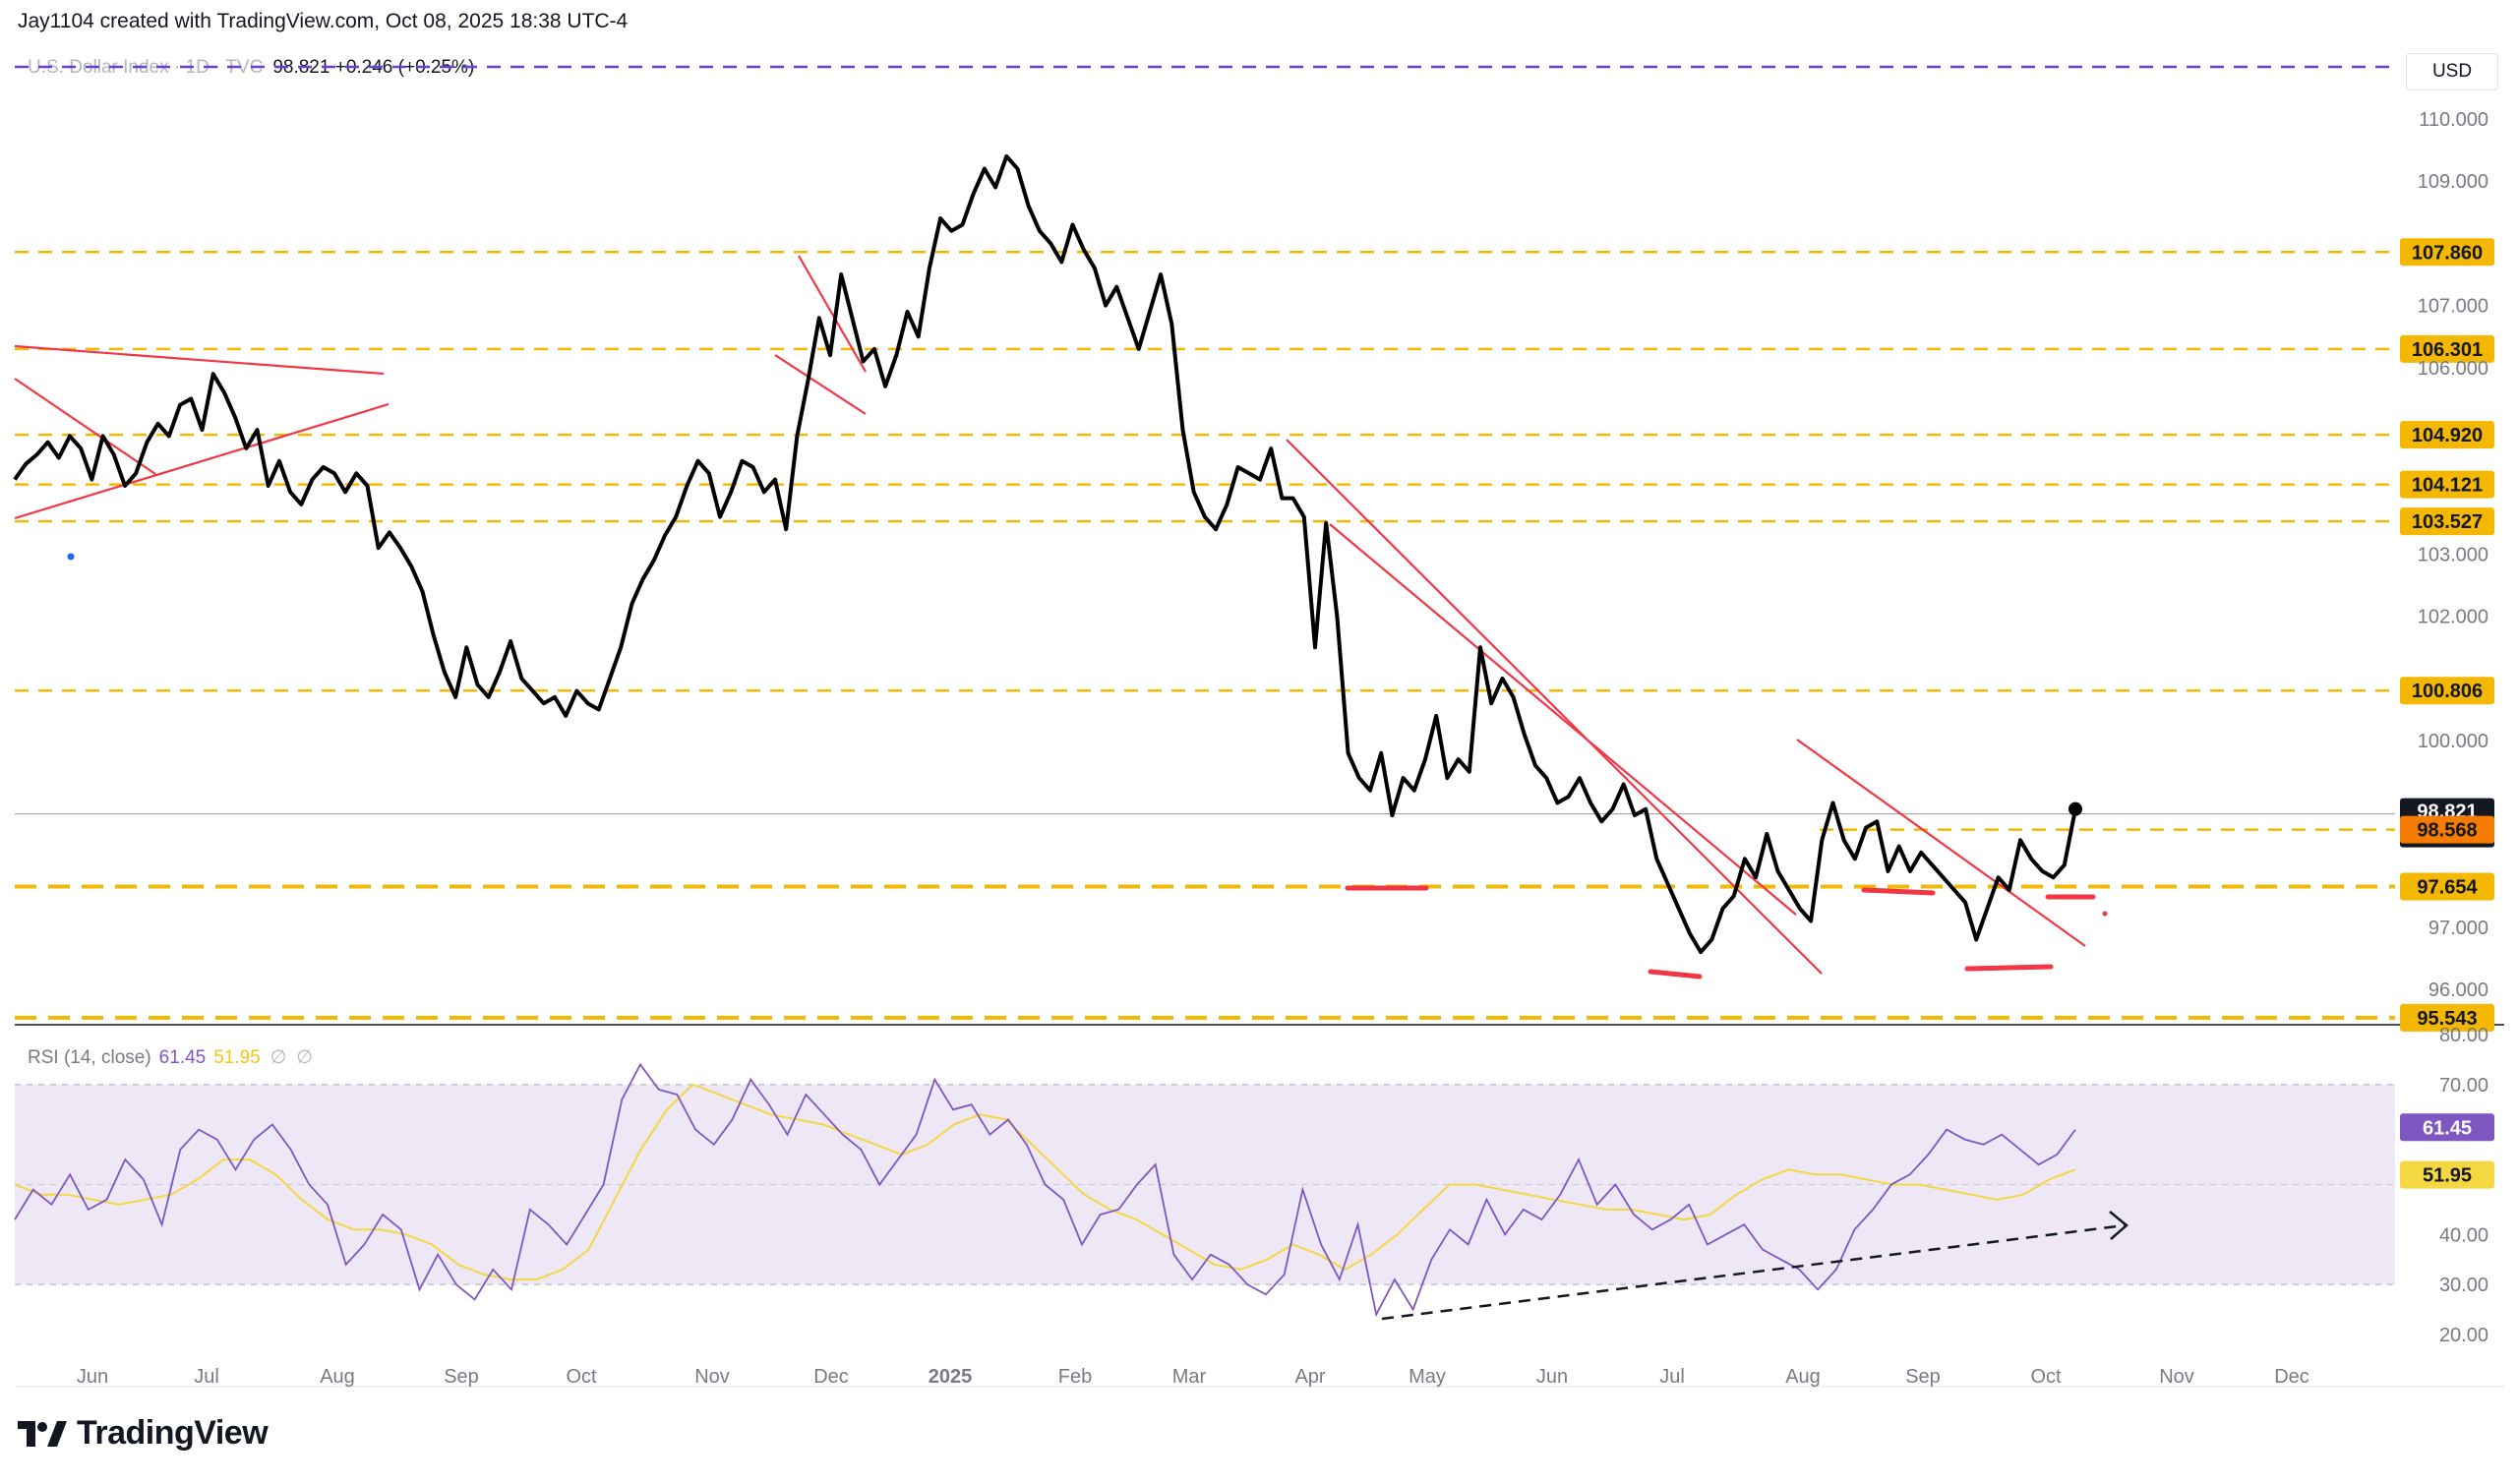 The width and height of the screenshot is (2518, 1484). What do you see at coordinates (2458, 928) in the screenshot?
I see `price-tick-label: 97.000` at bounding box center [2458, 928].